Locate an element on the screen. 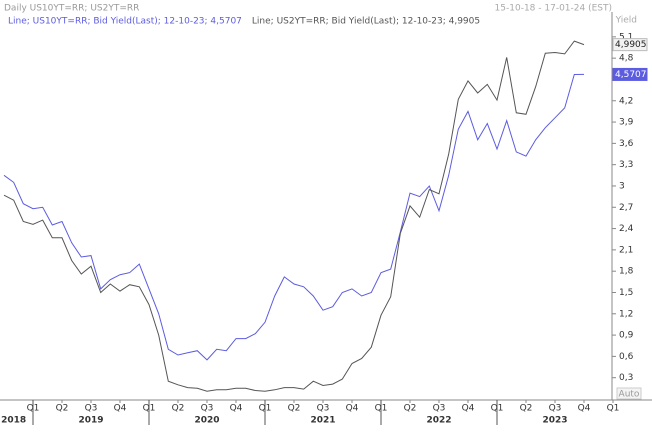 The height and width of the screenshot is (440, 652). y-tick-label: 0,9 is located at coordinates (626, 336).